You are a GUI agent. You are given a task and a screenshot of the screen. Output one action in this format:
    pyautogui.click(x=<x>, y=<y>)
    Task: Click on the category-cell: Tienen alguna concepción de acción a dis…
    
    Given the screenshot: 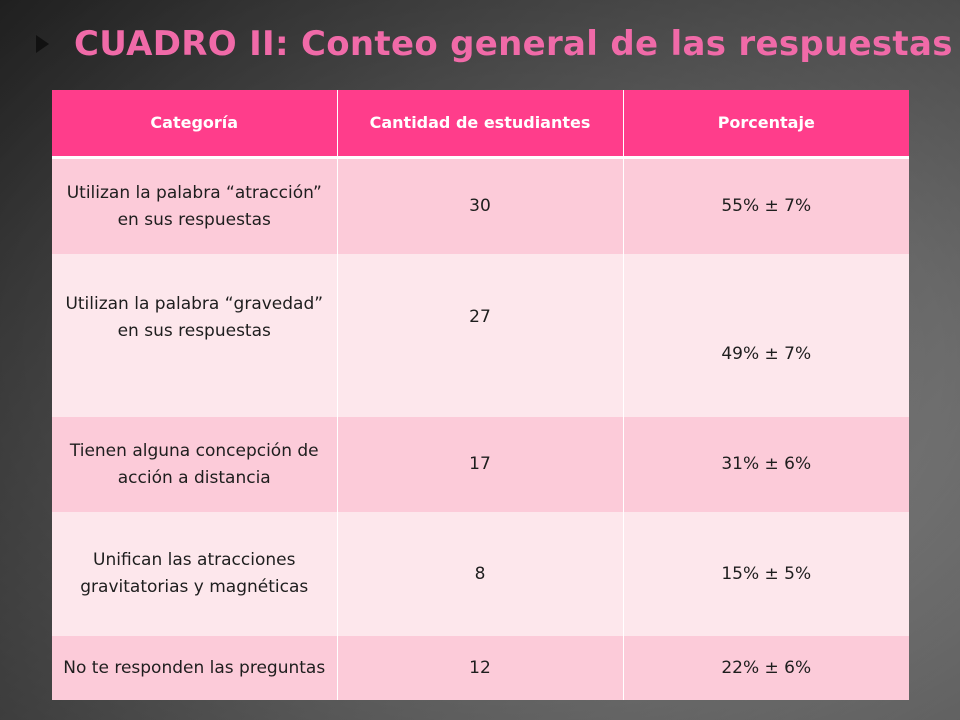 What is the action you would take?
    pyautogui.click(x=195, y=464)
    